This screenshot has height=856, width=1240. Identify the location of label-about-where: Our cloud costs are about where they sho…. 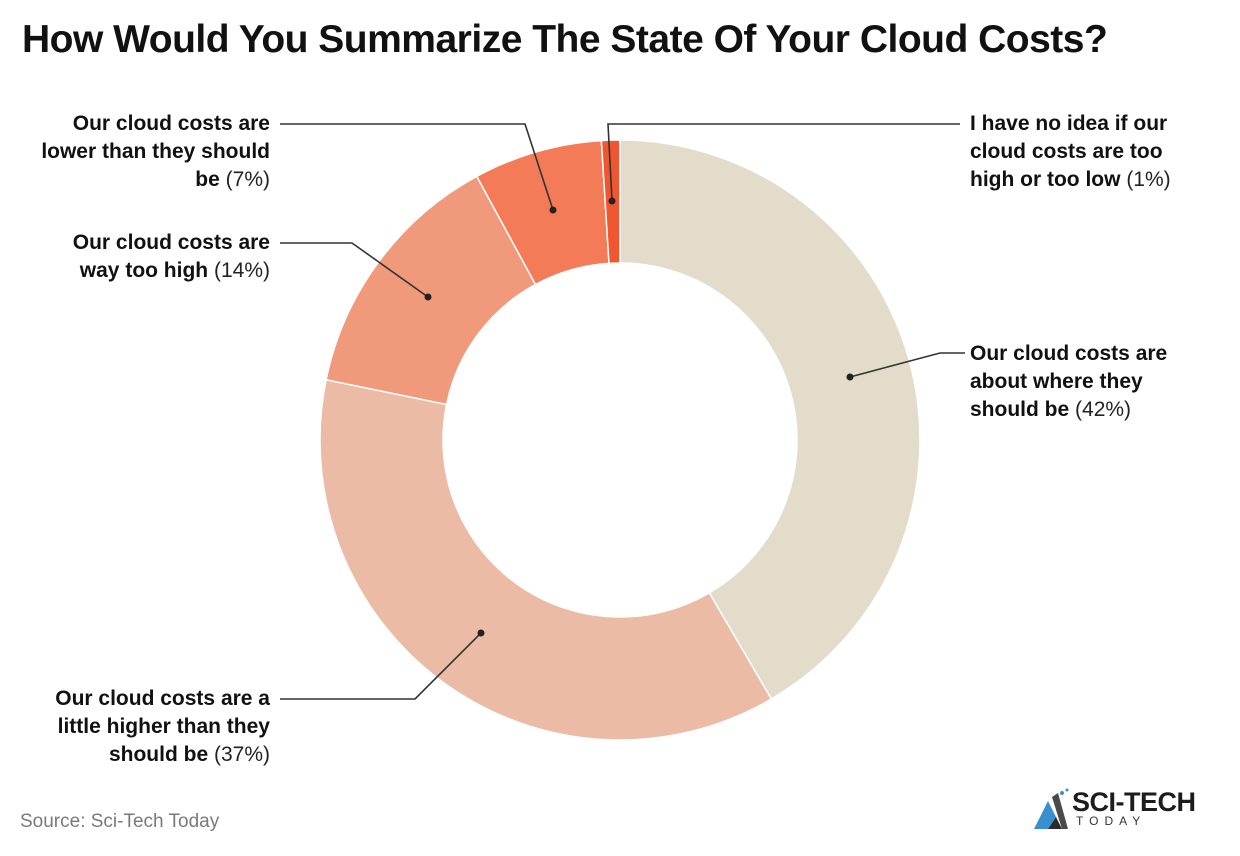
(1069, 381).